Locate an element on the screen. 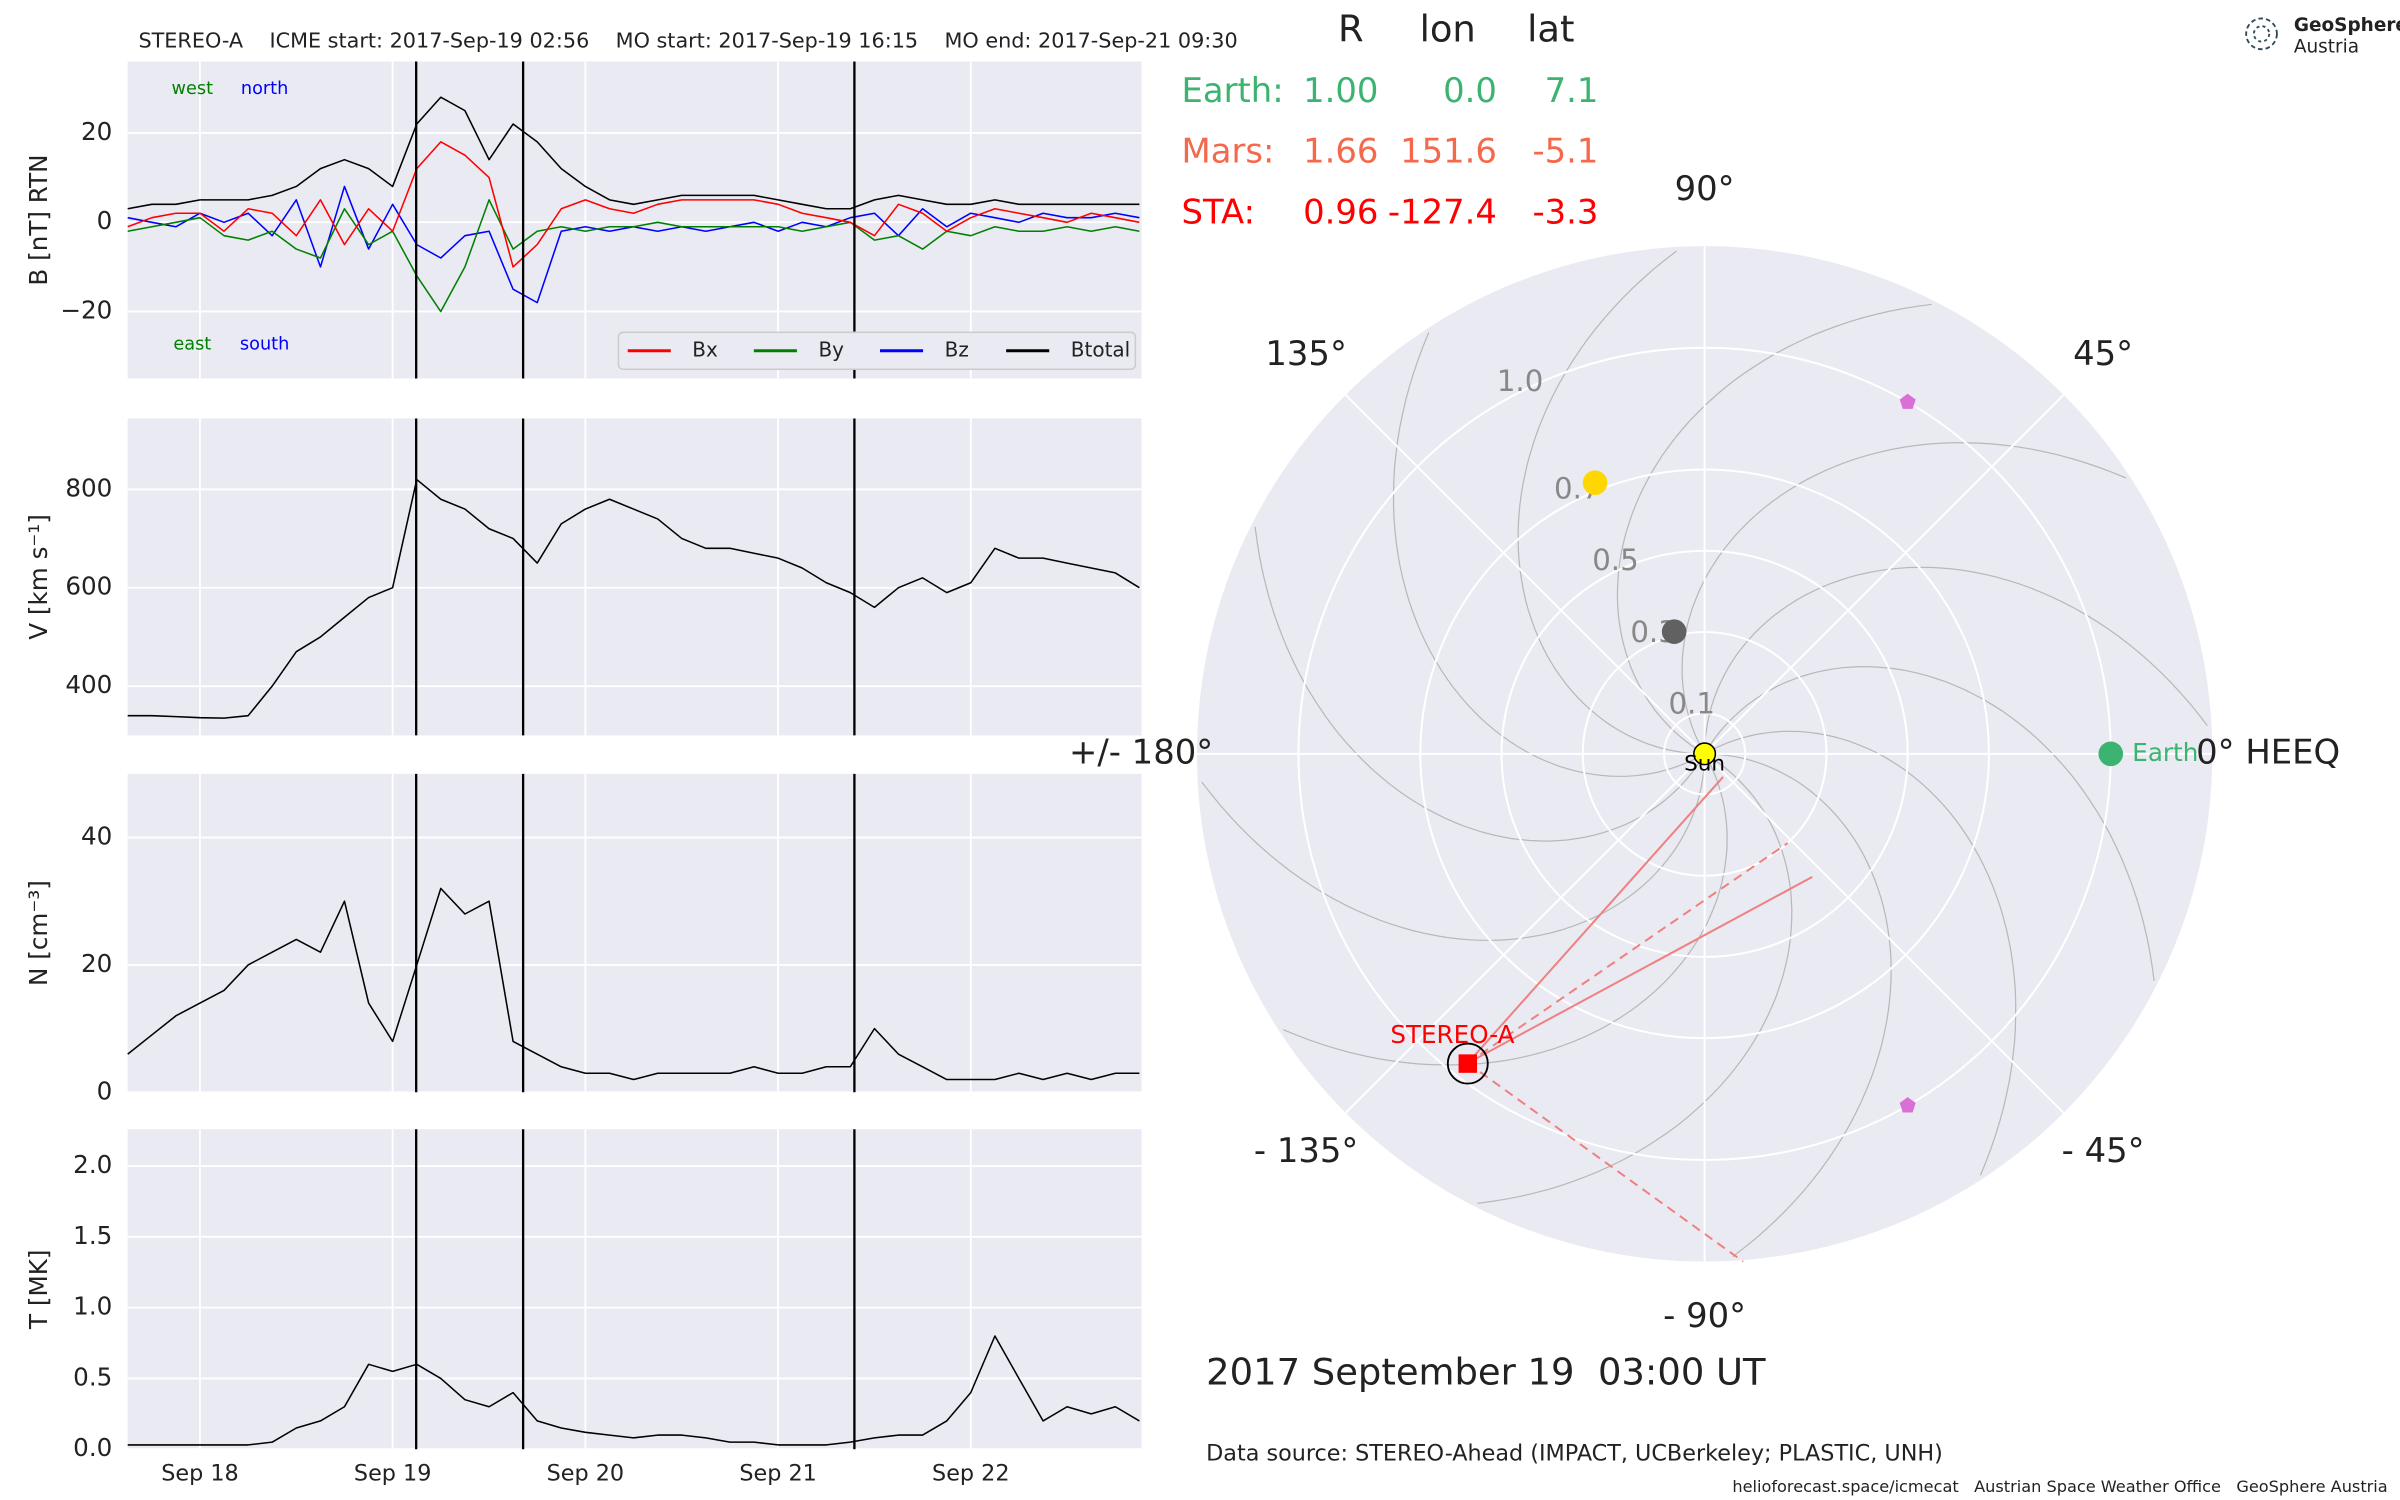  logo-text: Austria is located at coordinates (2326, 47).